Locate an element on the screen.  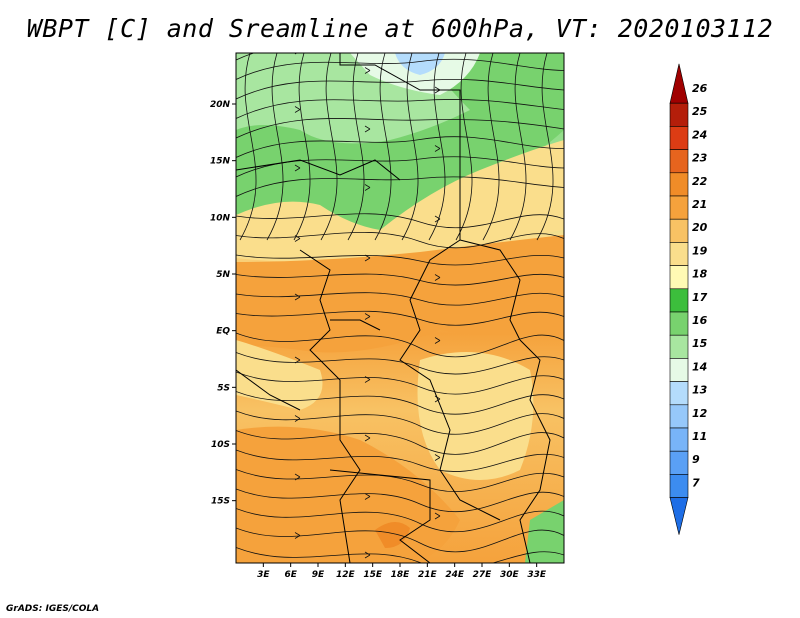
colorbar-label: 17 is located at coordinates (700, 297).